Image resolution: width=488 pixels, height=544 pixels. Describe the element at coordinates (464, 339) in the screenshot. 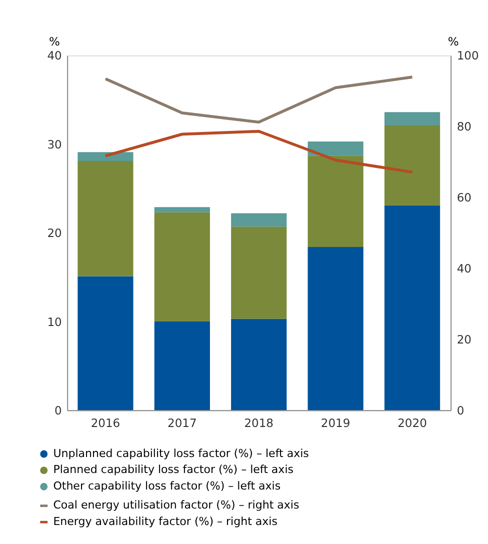

I see `y2-tick-label: 20` at that location.